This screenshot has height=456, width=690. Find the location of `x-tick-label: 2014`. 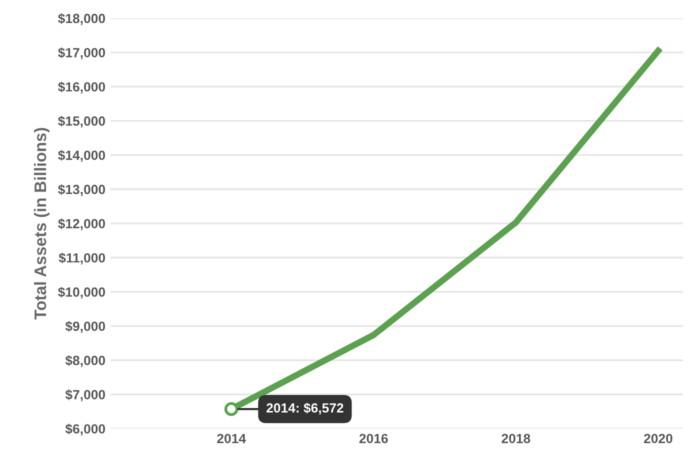

x-tick-label: 2014 is located at coordinates (231, 439).